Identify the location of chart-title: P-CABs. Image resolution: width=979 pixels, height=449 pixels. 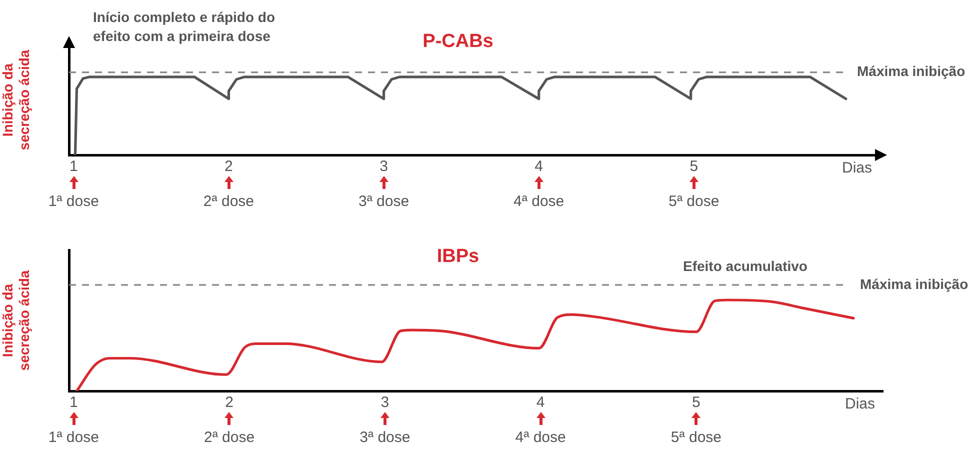
(458, 41).